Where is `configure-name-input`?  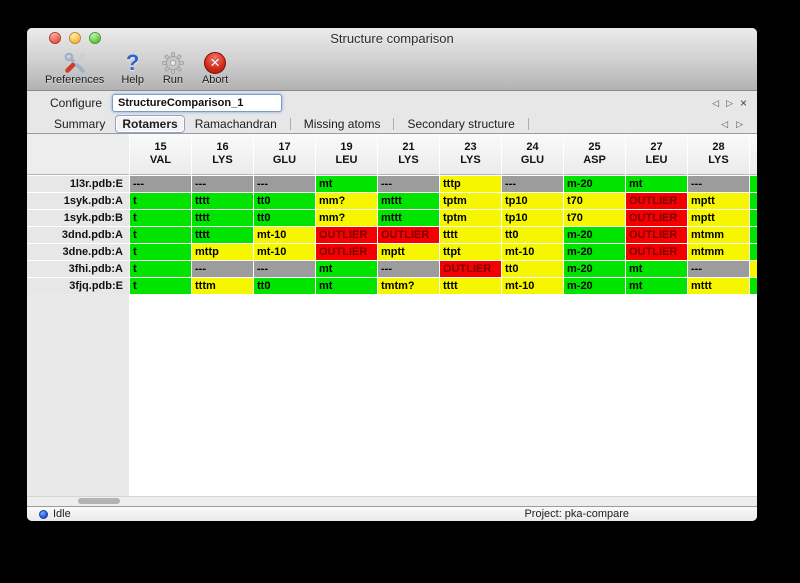
configure-name-input is located at coordinates (197, 102).